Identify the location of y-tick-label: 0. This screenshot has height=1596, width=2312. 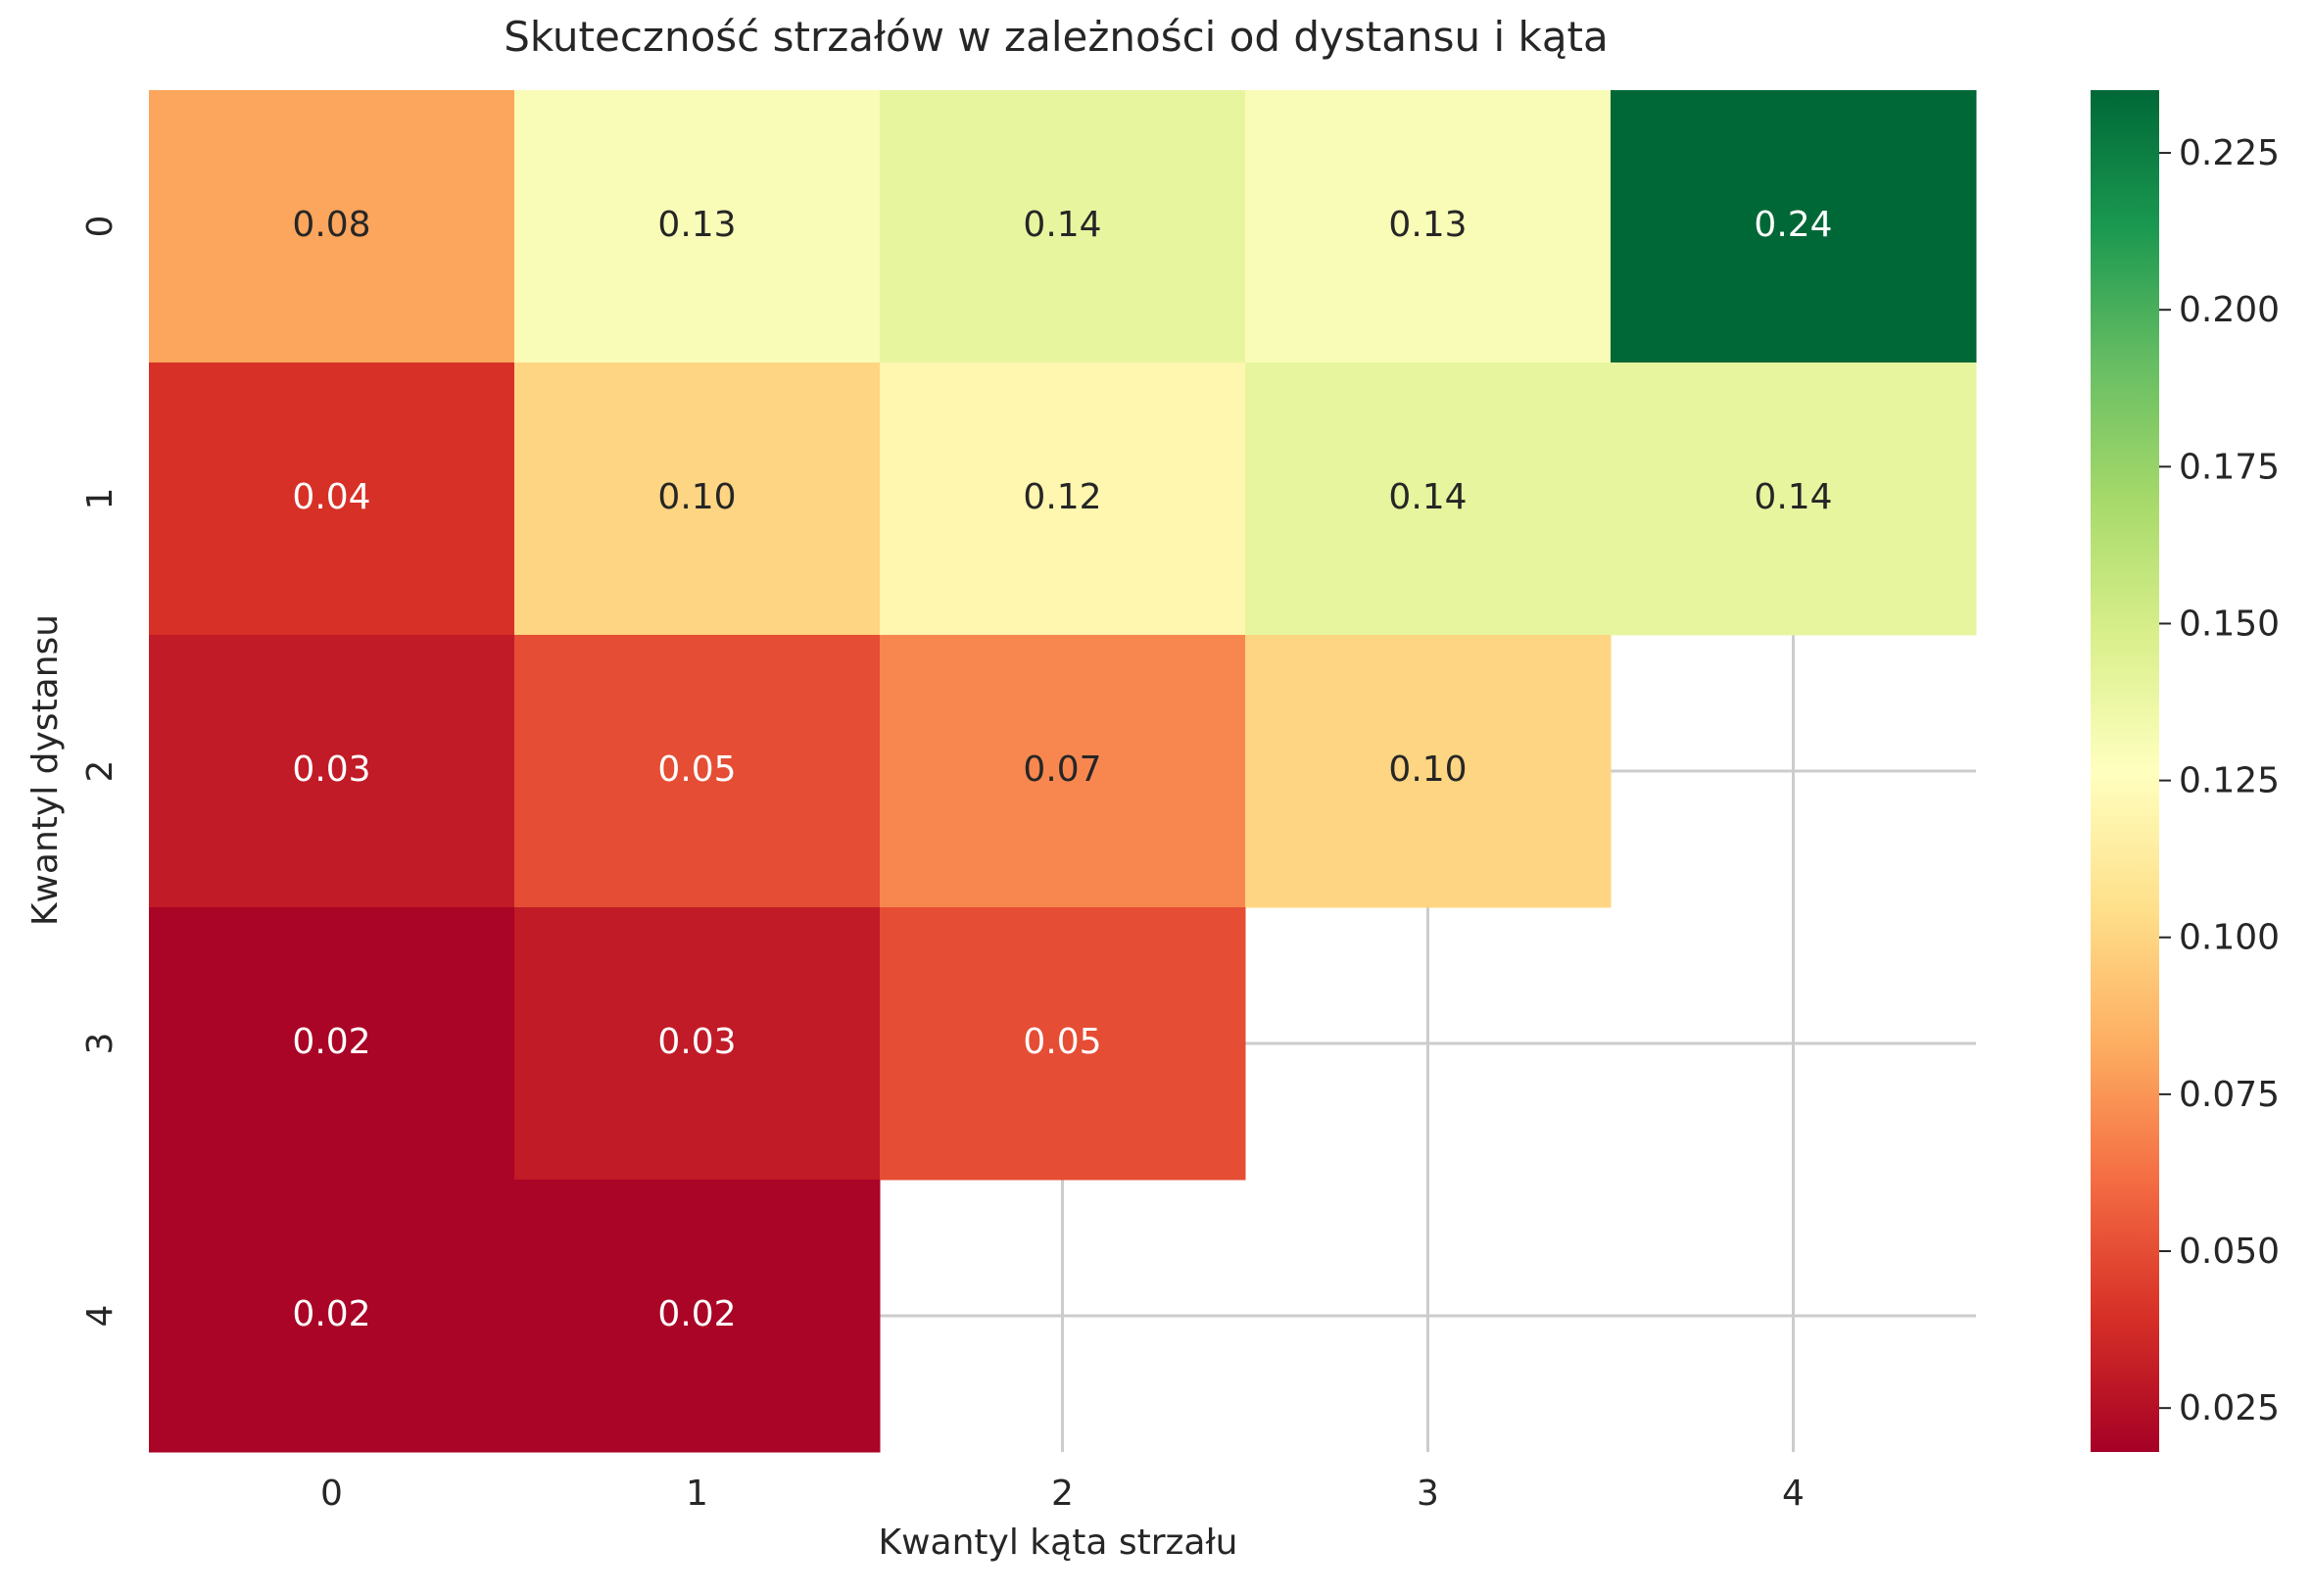
(100, 227).